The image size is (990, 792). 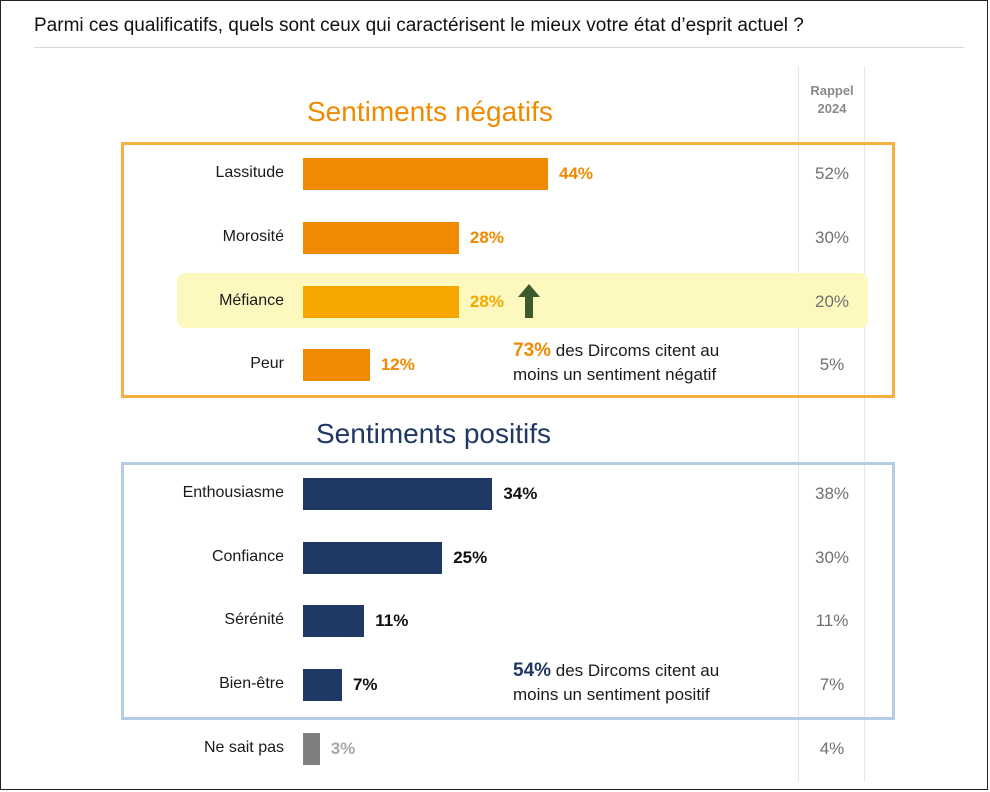 What do you see at coordinates (322, 685) in the screenshot?
I see `bar-bien-etre` at bounding box center [322, 685].